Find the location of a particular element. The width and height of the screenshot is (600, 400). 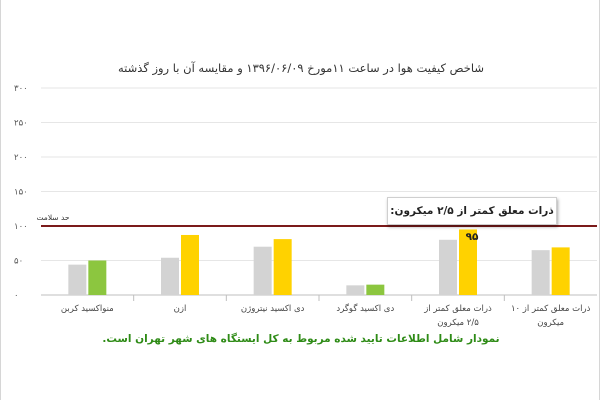

y-tick-label: ۳۰۰ is located at coordinates (21, 89).